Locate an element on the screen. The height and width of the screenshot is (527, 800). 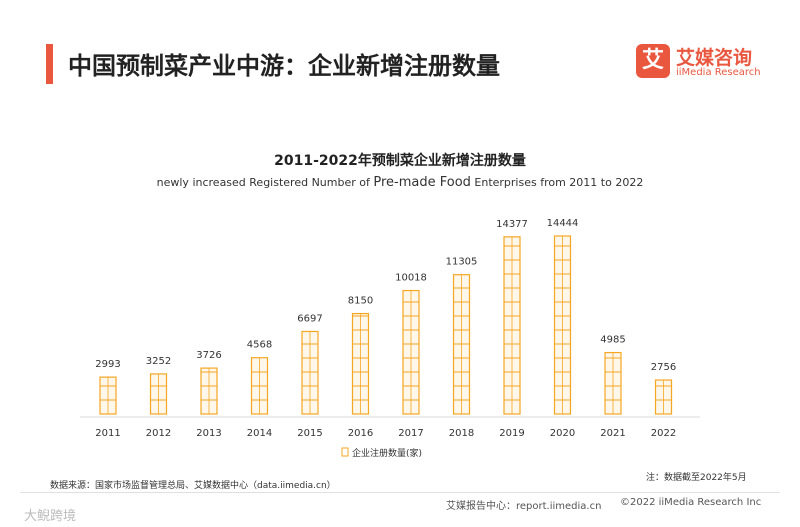
x-tick-2022: 2022 is located at coordinates (663, 433).